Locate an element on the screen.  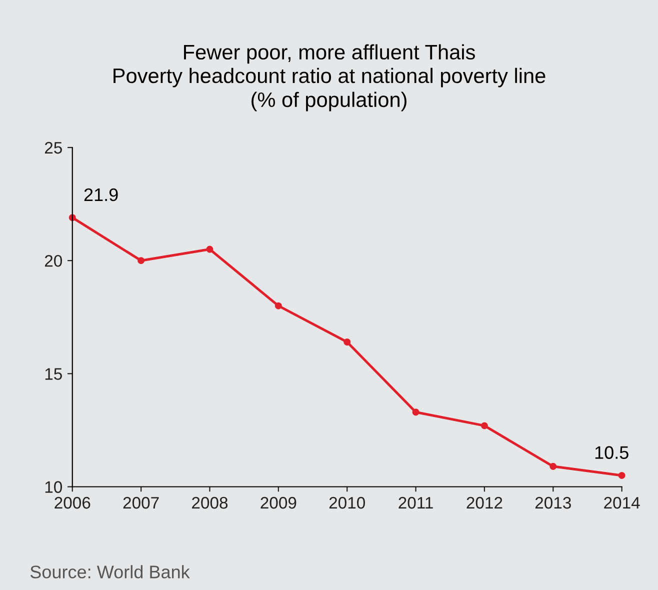
x-tick-label: 2006 is located at coordinates (72, 502).